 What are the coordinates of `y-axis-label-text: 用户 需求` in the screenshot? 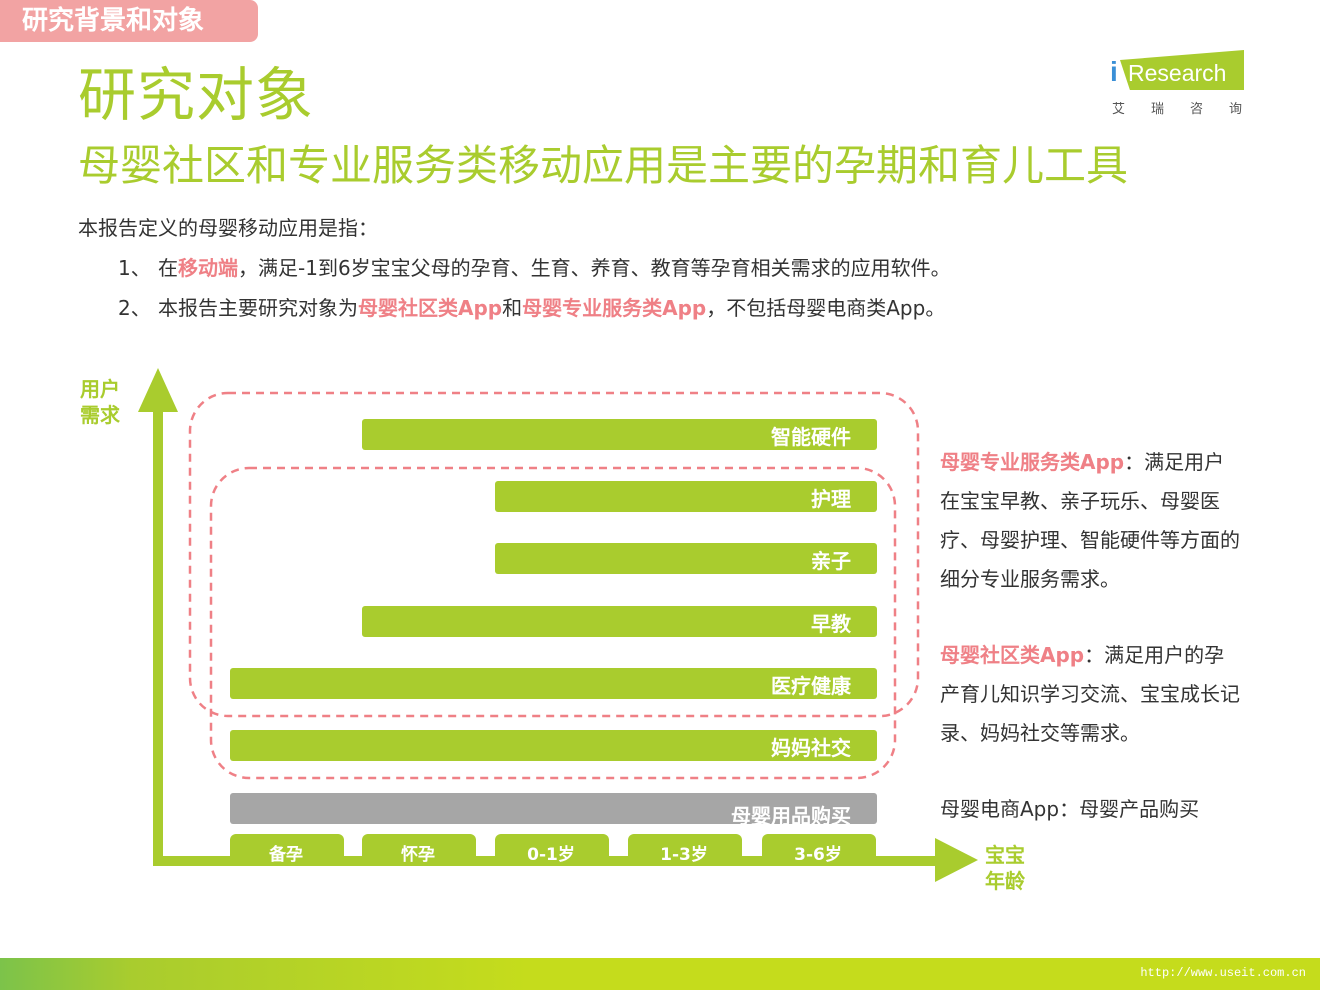 It's located at (100, 402).